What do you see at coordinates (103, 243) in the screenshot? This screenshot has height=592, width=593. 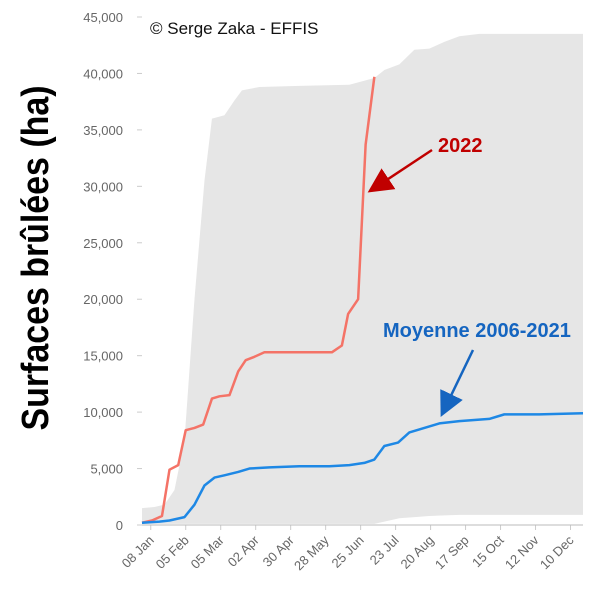 I see `y-tick-label: 25,000` at bounding box center [103, 243].